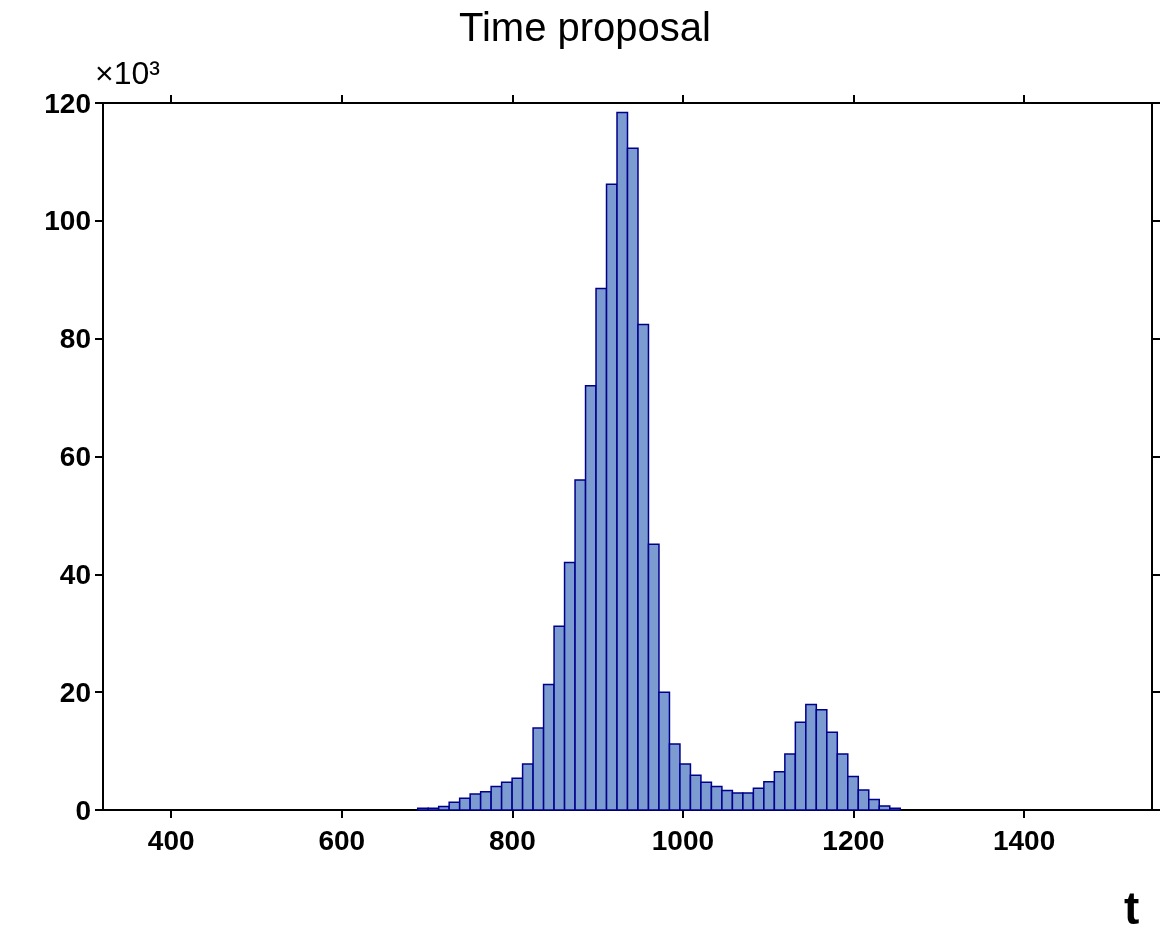 This screenshot has width=1170, height=935. I want to click on y-tick-label: 60, so click(75, 456).